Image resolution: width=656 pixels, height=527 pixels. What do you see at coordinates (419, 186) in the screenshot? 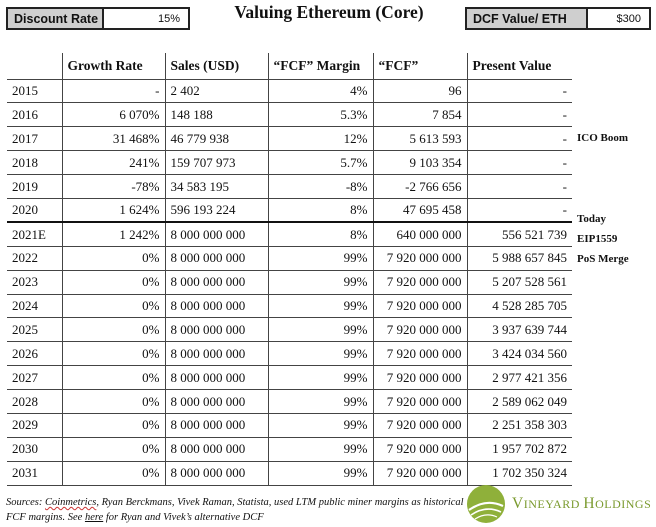
I see `fcf-cell: -2 766 656` at bounding box center [419, 186].